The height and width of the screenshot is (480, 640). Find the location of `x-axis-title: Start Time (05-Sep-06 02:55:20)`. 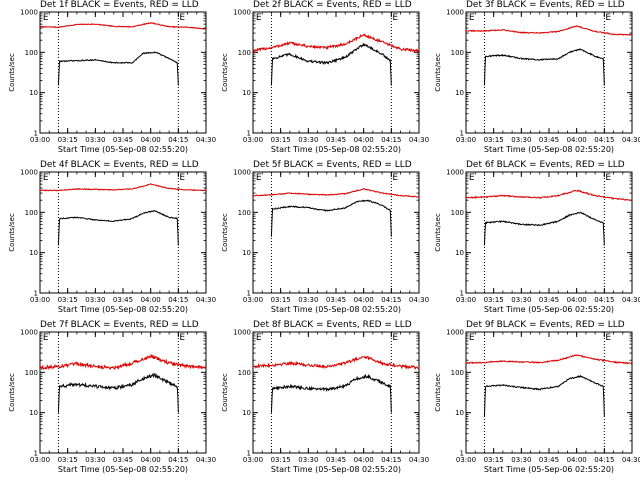

x-axis-title: Start Time (05-Sep-06 02:55:20) is located at coordinates (549, 469).